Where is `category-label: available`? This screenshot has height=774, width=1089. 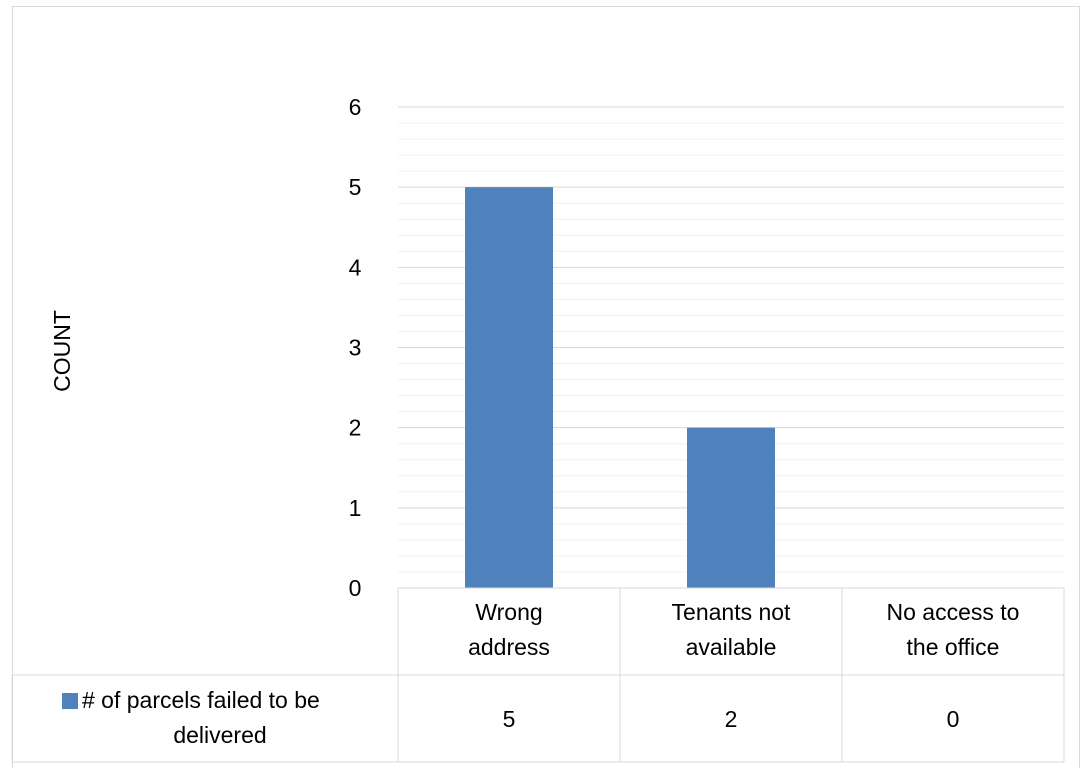 category-label: available is located at coordinates (731, 647).